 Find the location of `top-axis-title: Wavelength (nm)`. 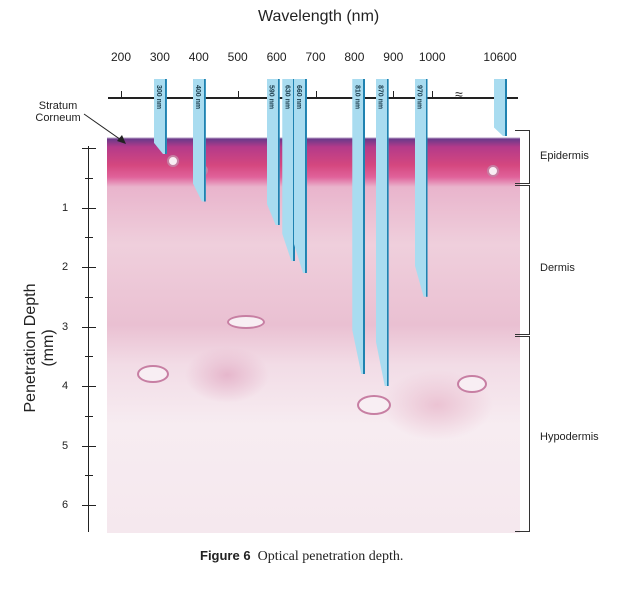

top-axis-title: Wavelength (nm) is located at coordinates (319, 16).